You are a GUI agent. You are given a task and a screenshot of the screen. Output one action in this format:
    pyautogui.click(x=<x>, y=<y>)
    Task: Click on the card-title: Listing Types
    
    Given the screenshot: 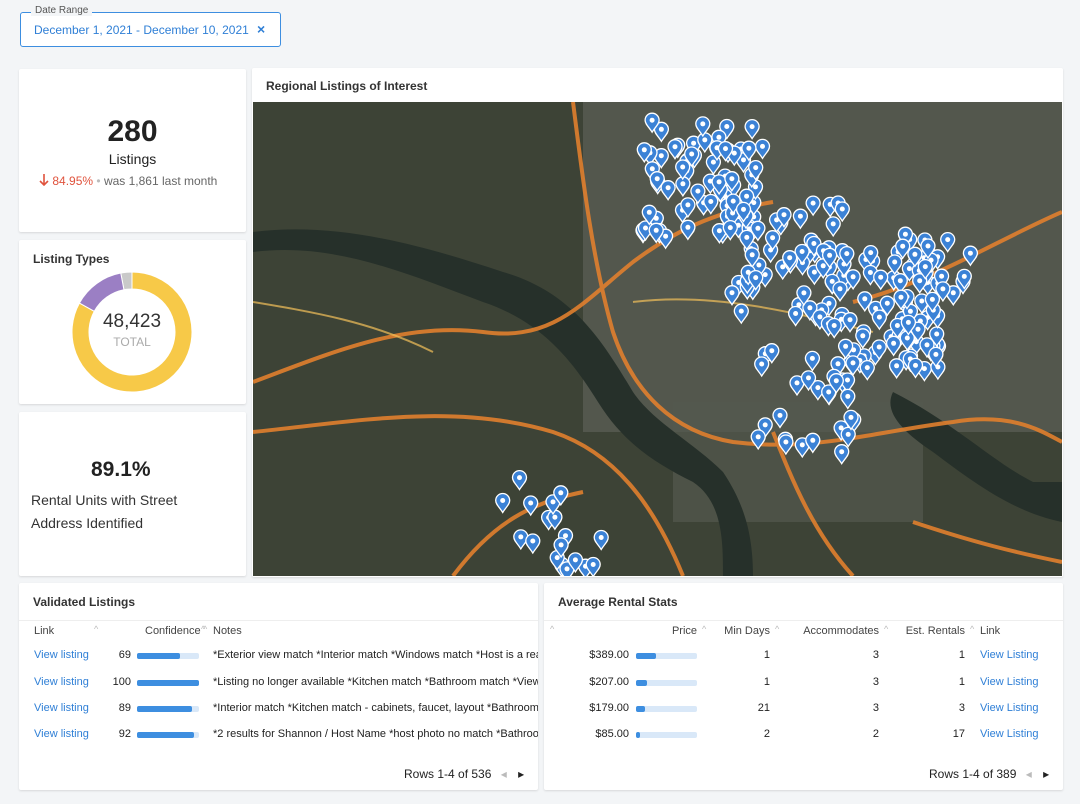 What is the action you would take?
    pyautogui.click(x=71, y=259)
    